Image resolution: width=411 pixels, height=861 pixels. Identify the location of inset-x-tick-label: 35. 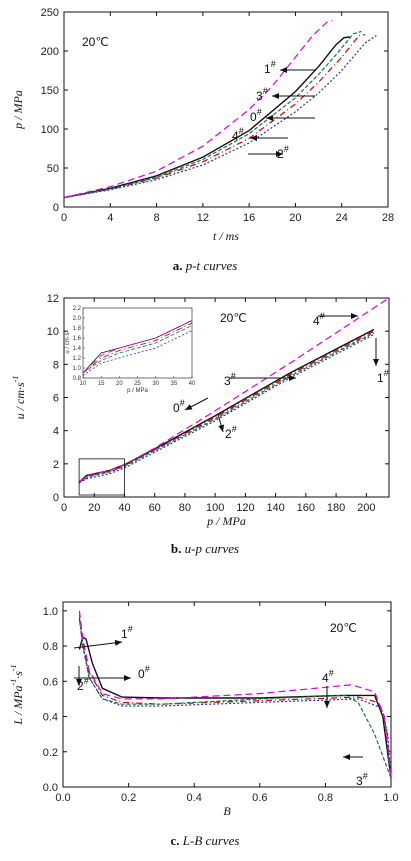
(173, 384).